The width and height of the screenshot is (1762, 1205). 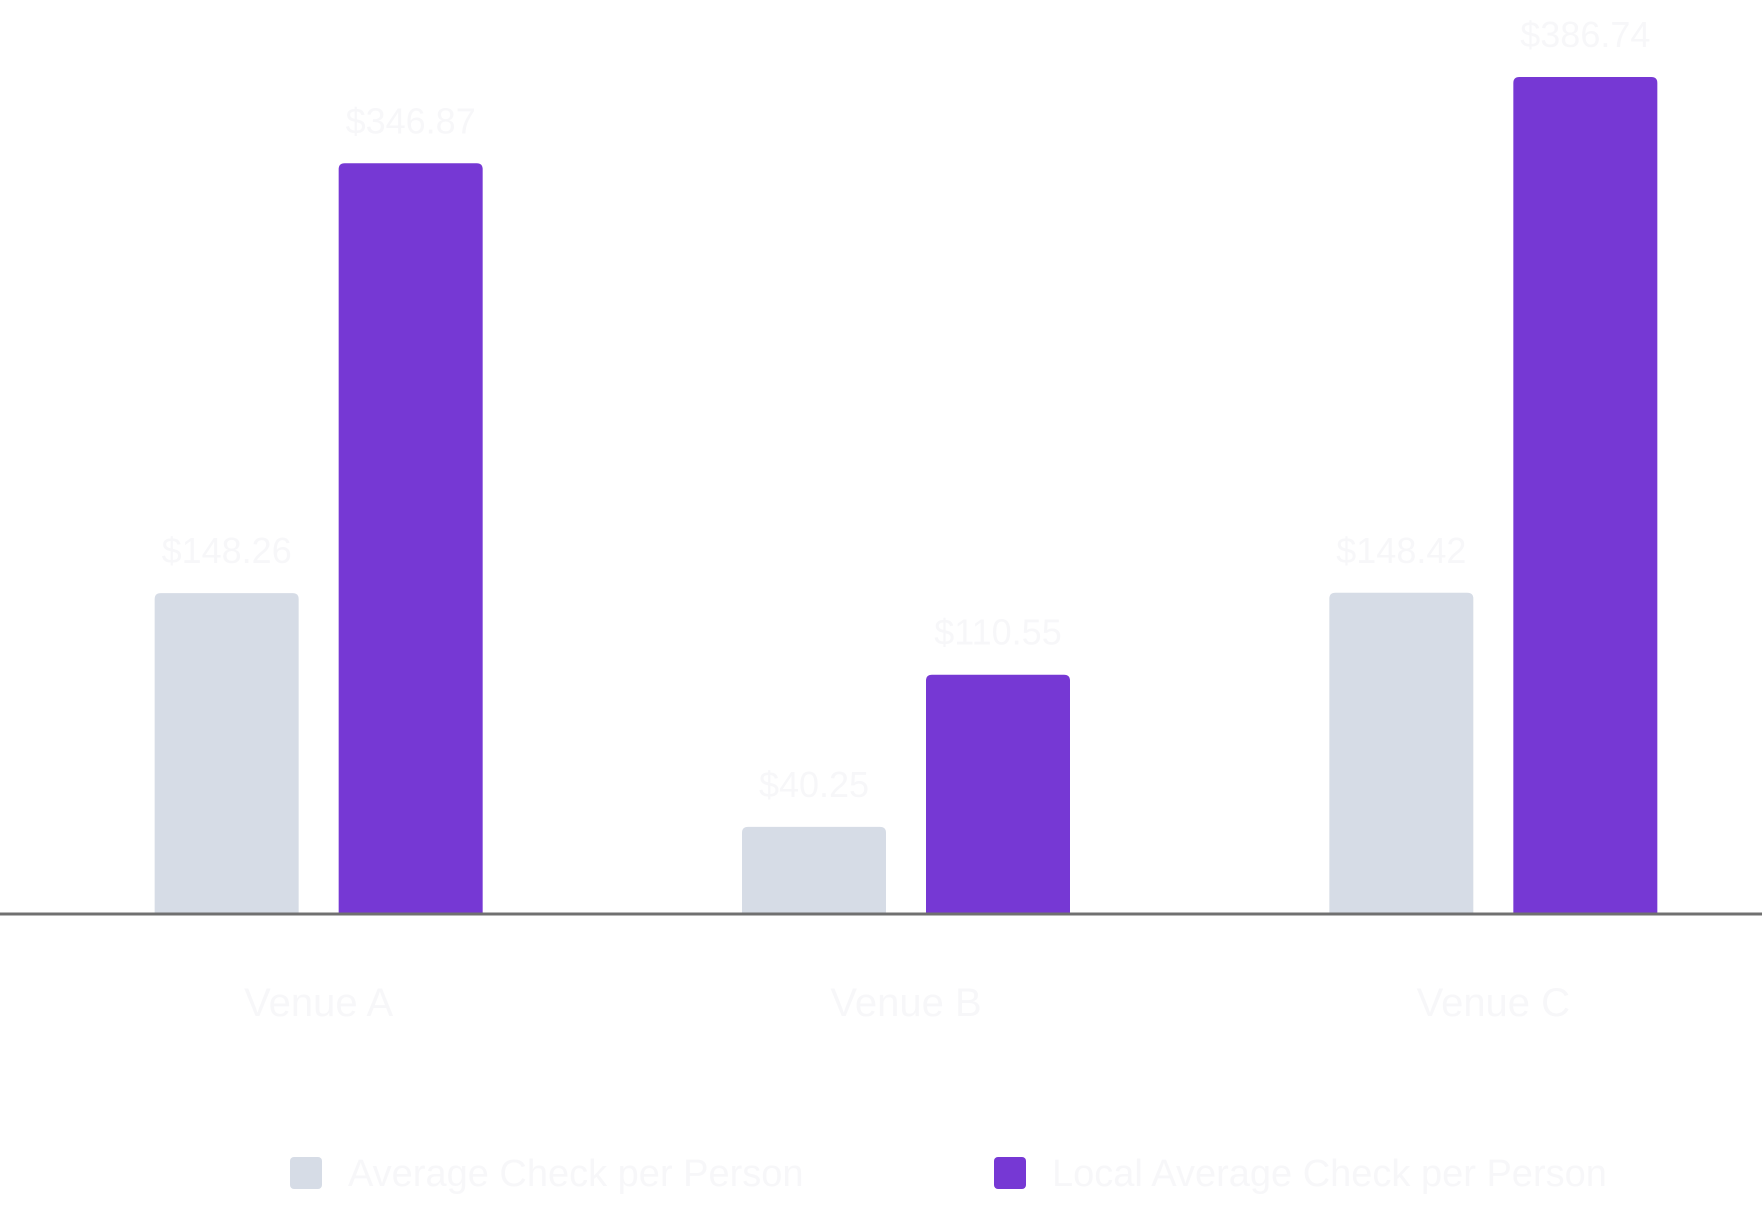 I want to click on value-label-venue-c-local-average-check-per-person: $386.74, so click(x=1585, y=34).